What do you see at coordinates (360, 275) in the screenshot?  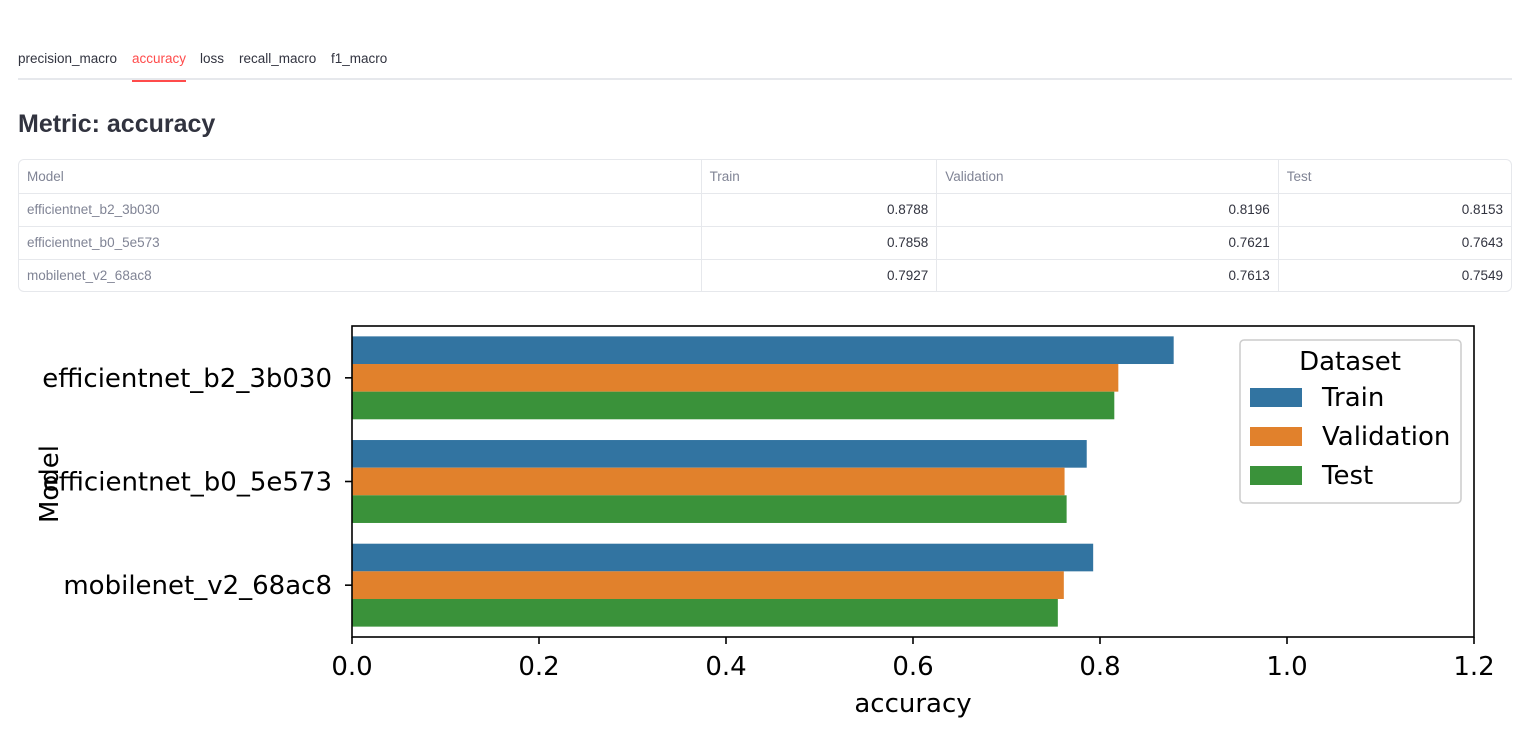 I see `cell-model: mobilenet_v2_68ac8` at bounding box center [360, 275].